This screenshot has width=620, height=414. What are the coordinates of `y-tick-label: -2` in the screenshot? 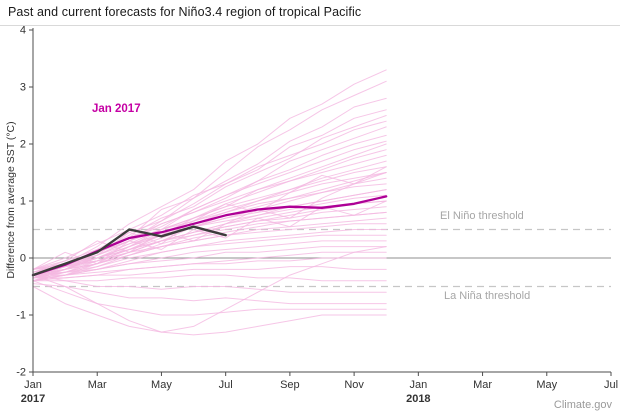 It's located at (21, 373).